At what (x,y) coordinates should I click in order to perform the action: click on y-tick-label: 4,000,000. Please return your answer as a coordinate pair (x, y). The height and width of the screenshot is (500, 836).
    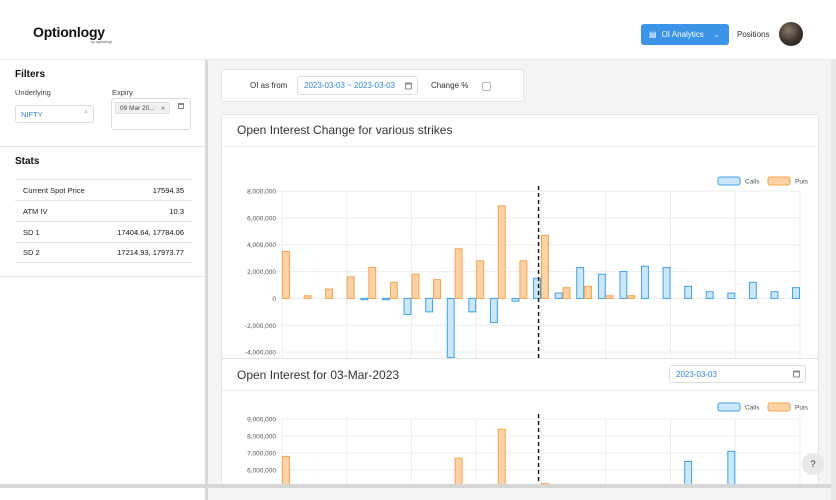
    Looking at the image, I should click on (261, 245).